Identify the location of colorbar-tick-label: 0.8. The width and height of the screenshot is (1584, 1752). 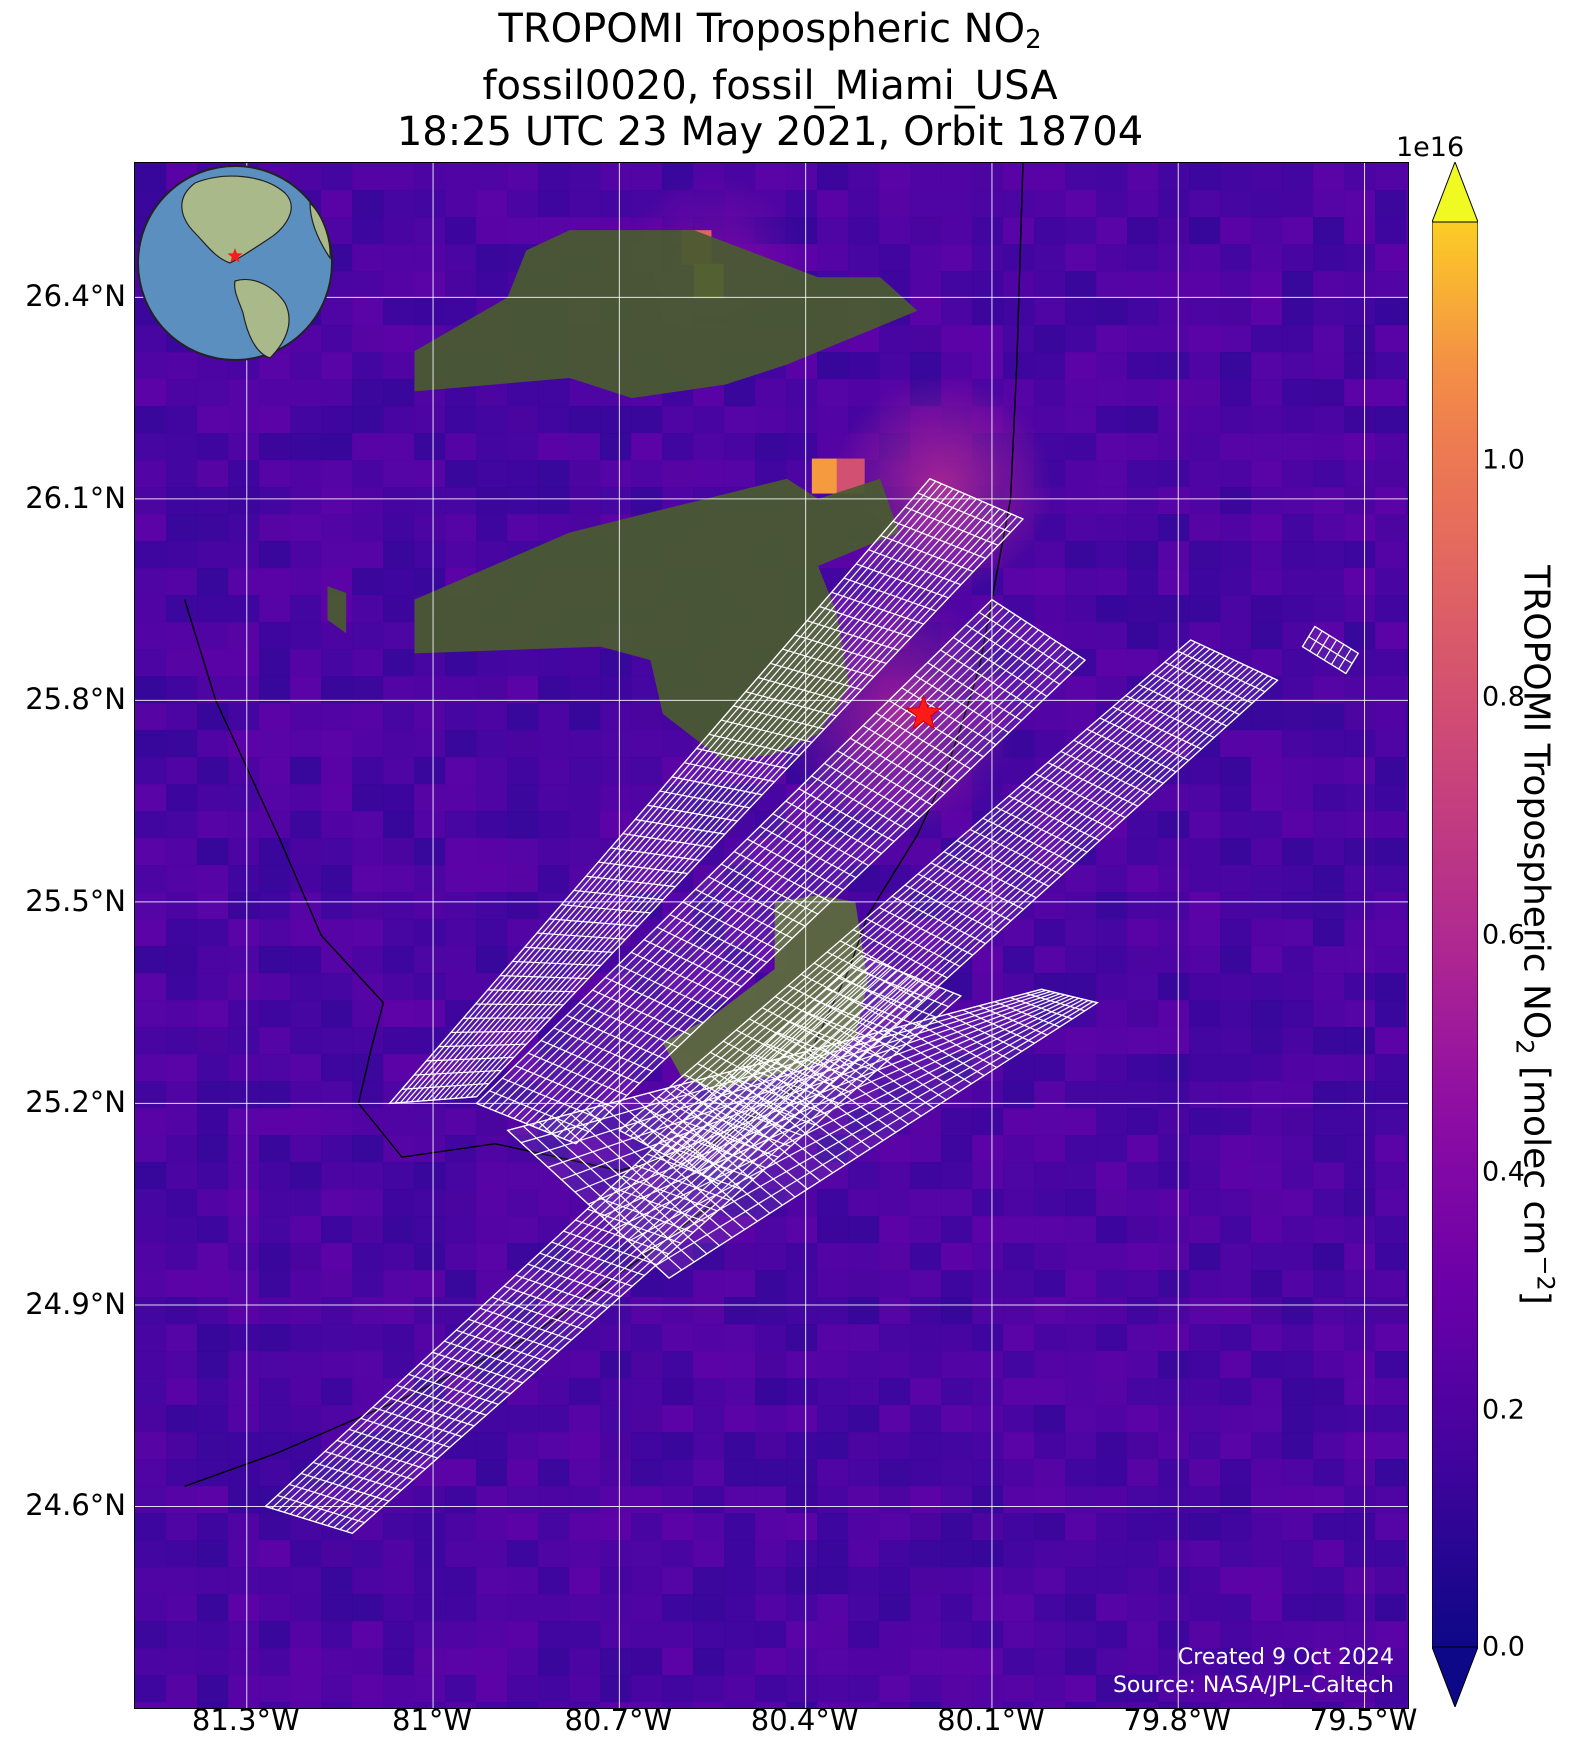
(1503, 697).